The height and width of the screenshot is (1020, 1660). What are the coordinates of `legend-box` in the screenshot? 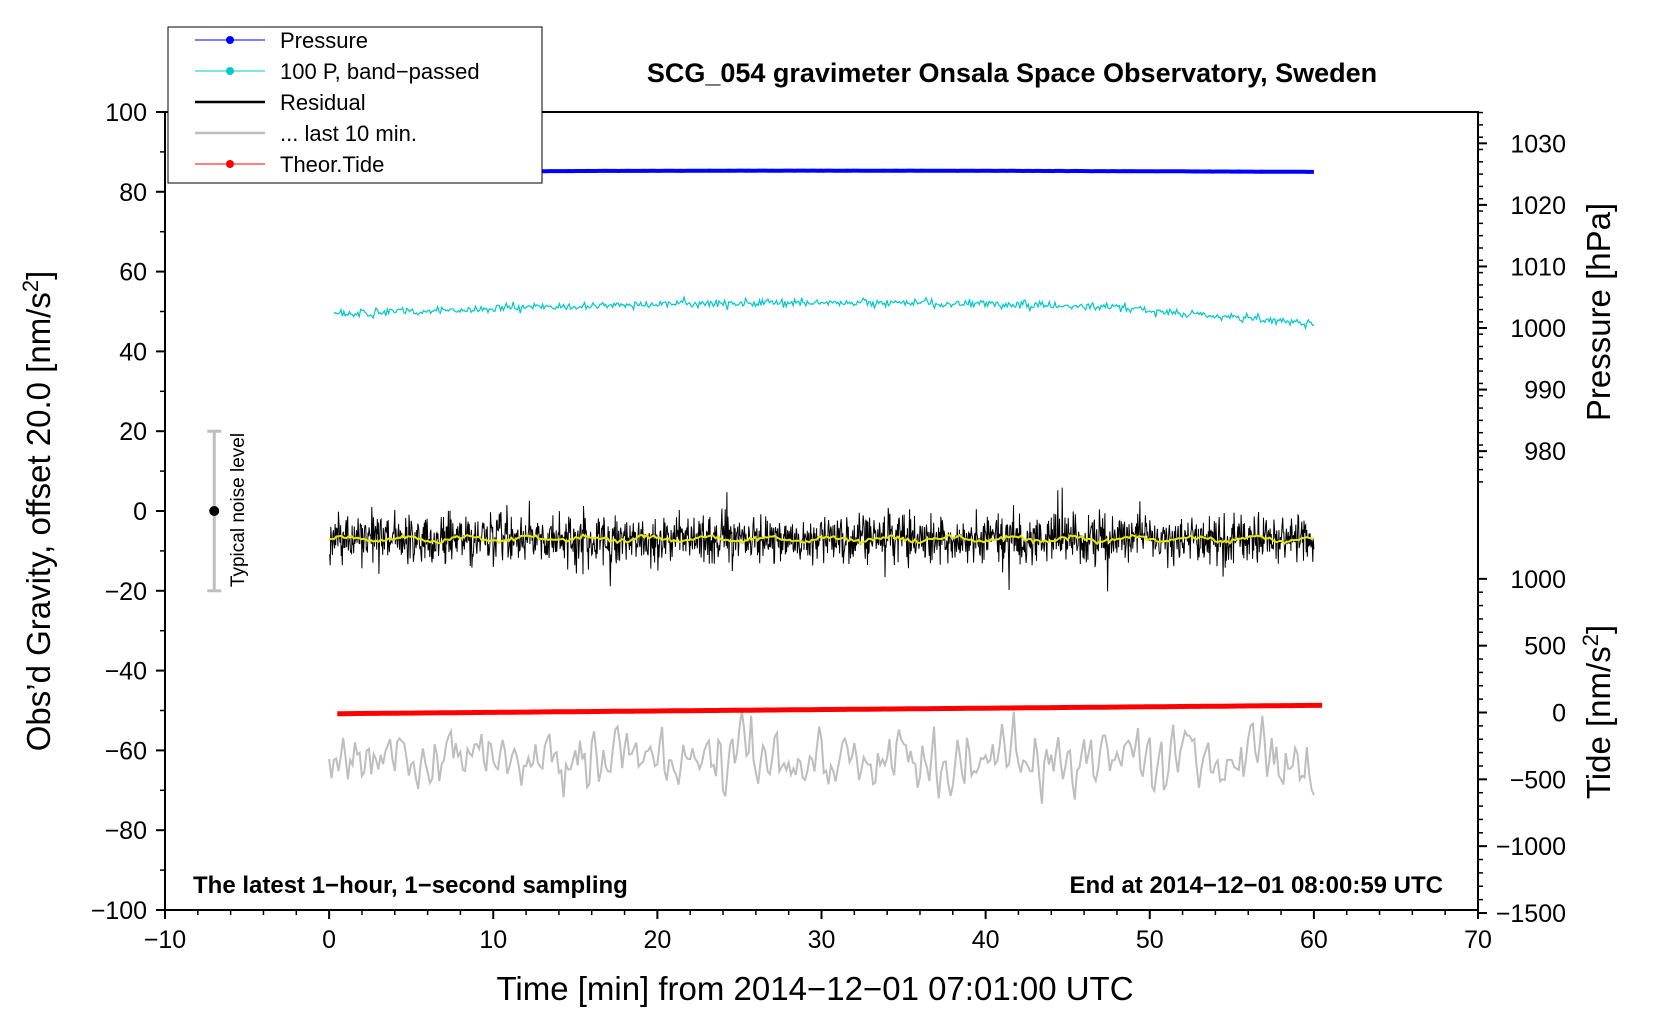 It's located at (355, 105).